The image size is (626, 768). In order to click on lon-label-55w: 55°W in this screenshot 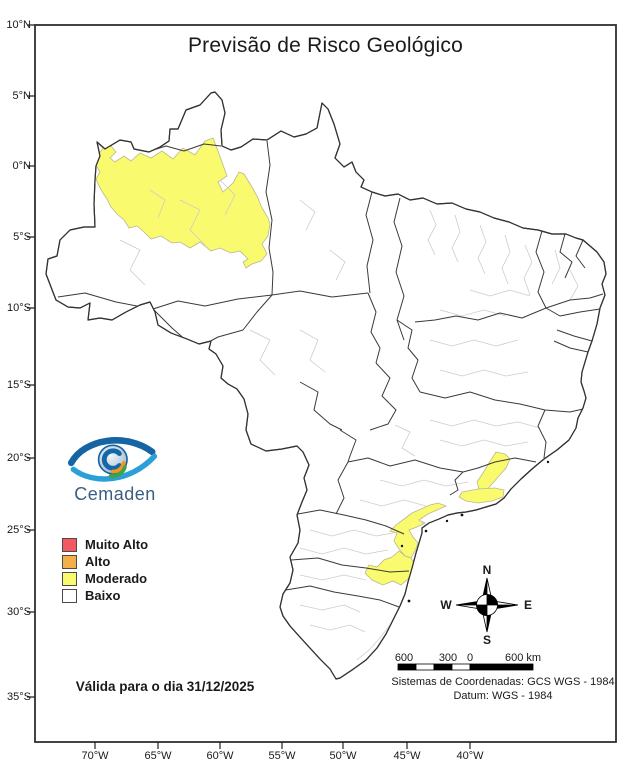, I will do `click(282, 756)`.